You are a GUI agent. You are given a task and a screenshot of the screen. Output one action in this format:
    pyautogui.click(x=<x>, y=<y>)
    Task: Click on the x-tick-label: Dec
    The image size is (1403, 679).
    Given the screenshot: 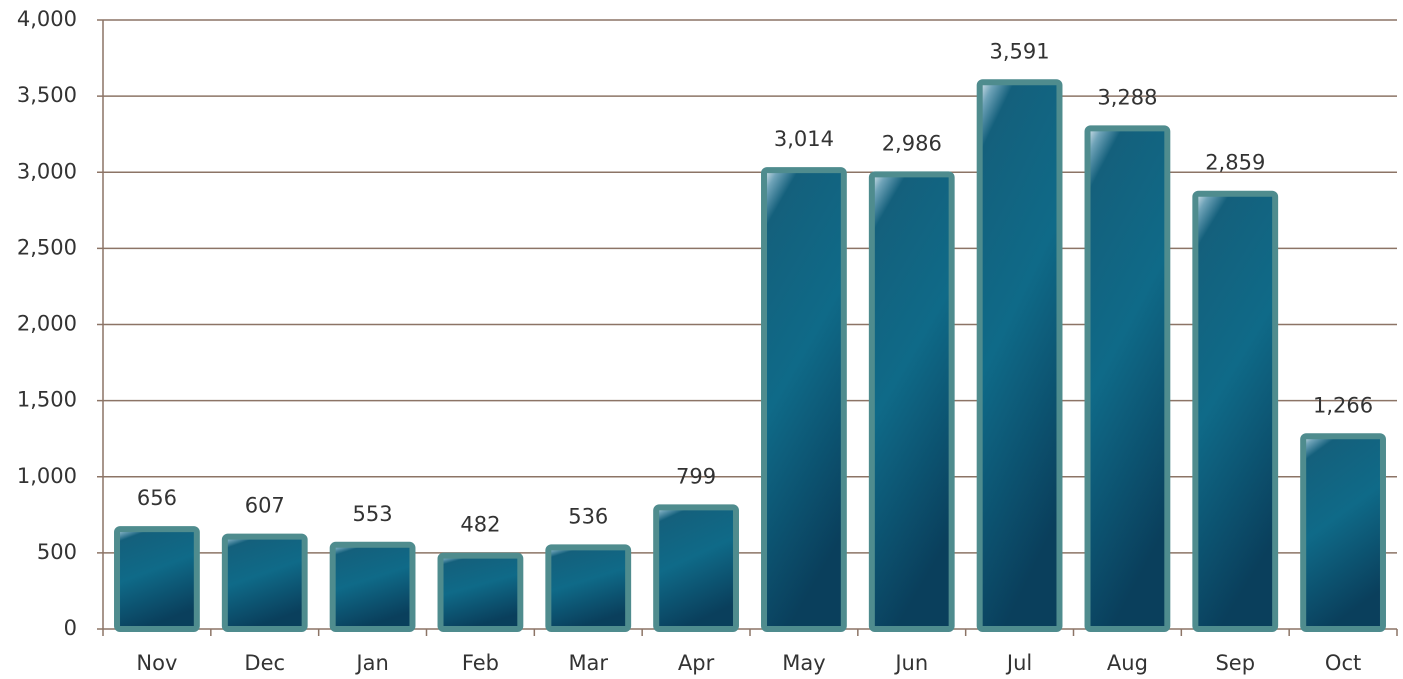 What is the action you would take?
    pyautogui.click(x=264, y=663)
    